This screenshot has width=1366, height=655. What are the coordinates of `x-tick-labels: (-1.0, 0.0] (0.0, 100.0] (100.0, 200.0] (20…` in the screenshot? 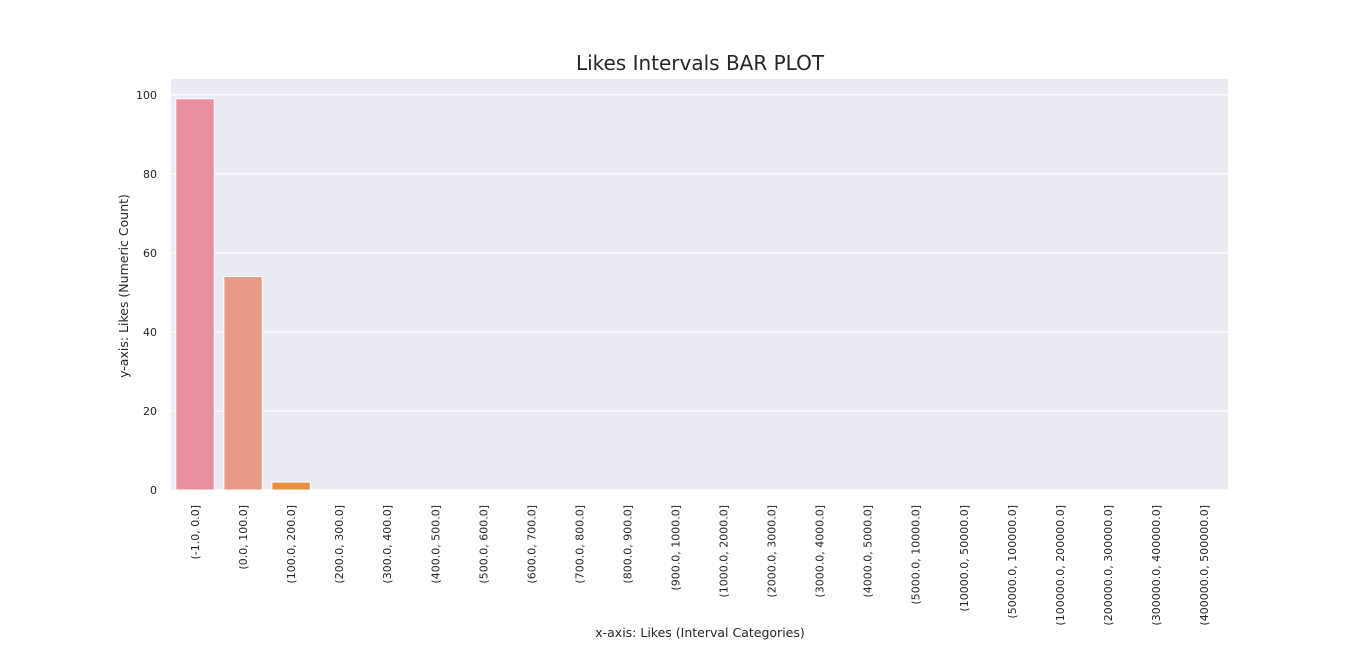 It's located at (700, 565).